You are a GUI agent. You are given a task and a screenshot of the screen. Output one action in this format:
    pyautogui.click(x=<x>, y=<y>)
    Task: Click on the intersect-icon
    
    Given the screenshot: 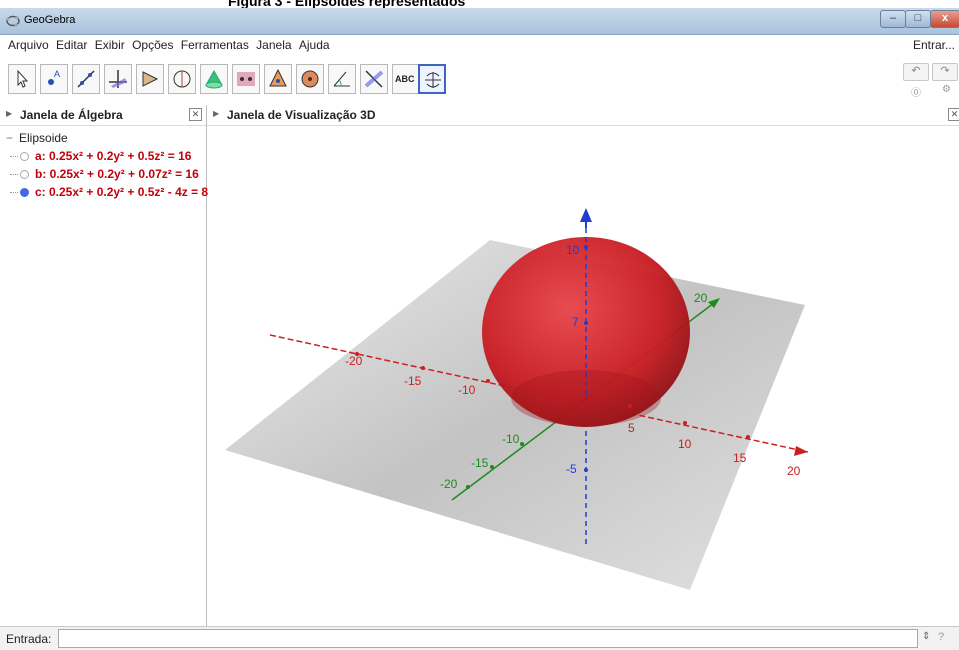 What is the action you would take?
    pyautogui.click(x=374, y=79)
    